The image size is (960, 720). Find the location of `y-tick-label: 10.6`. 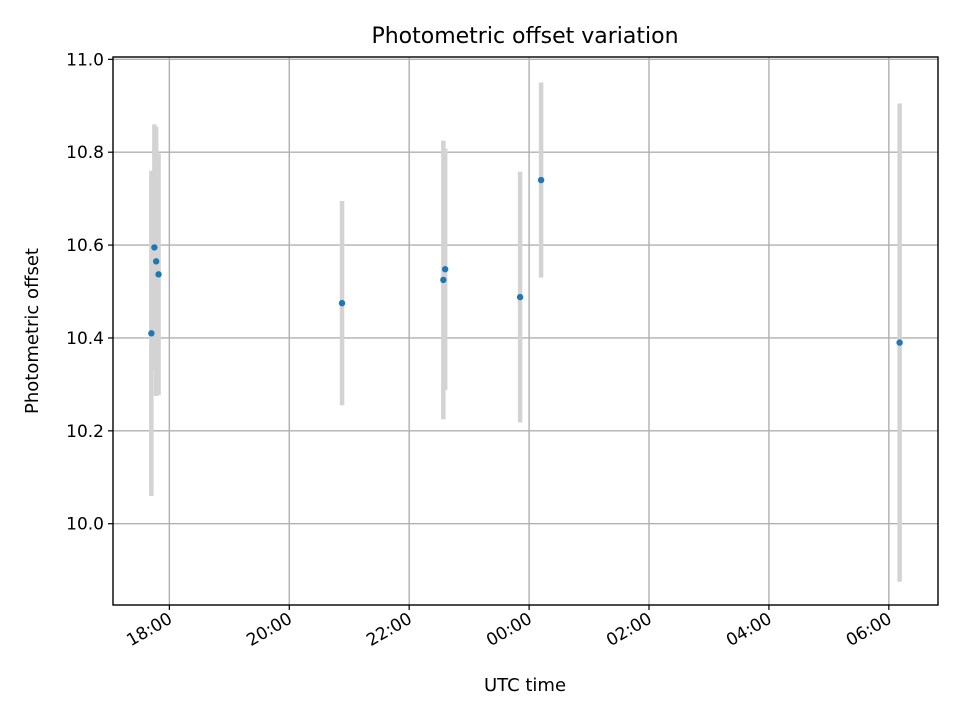

y-tick-label: 10.6 is located at coordinates (85, 246).